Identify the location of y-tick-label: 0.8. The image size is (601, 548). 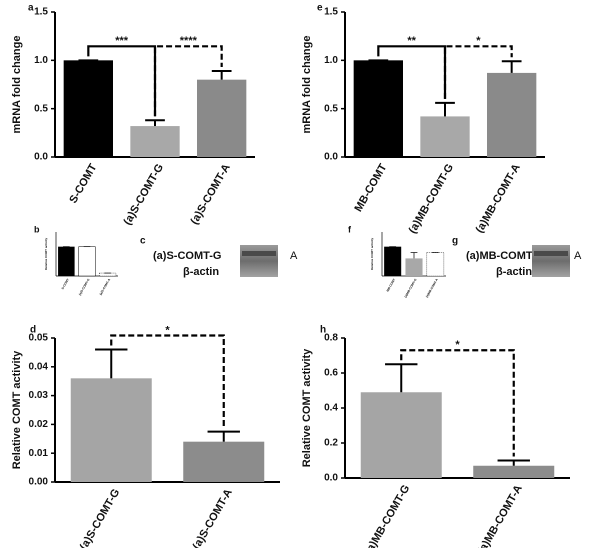
(331, 338).